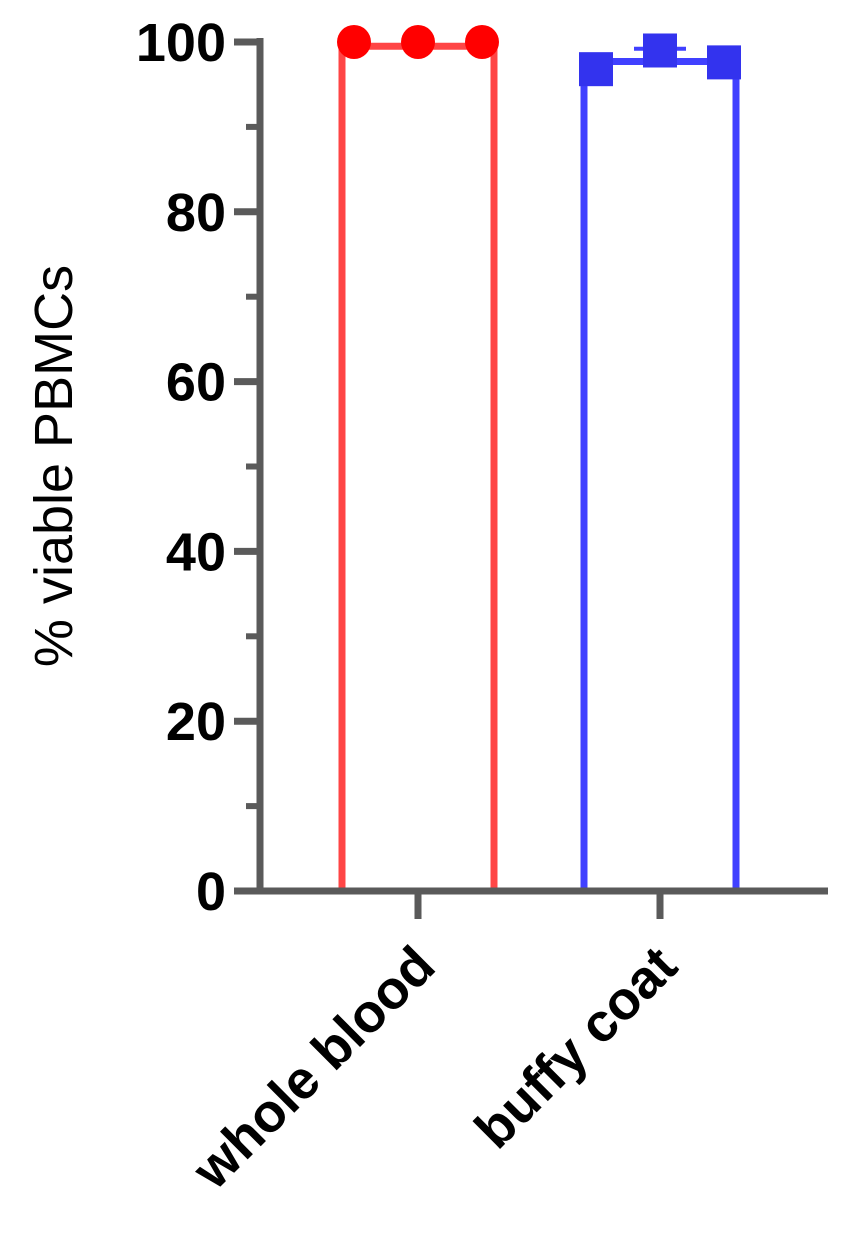 The height and width of the screenshot is (1248, 847). What do you see at coordinates (539, 56) in the screenshot?
I see `points-layer` at bounding box center [539, 56].